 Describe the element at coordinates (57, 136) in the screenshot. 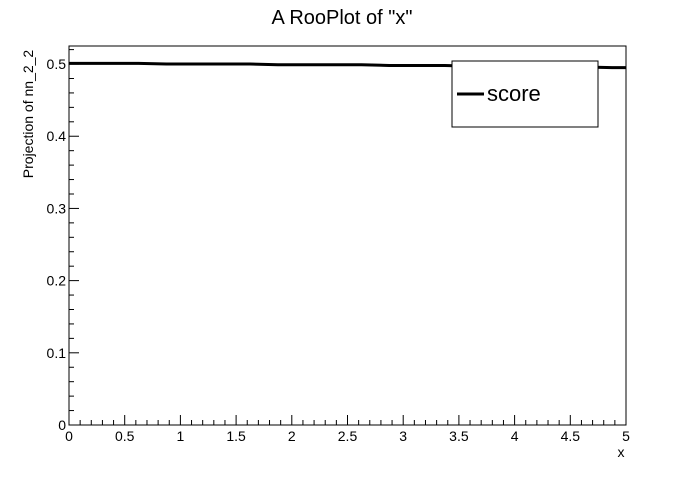

I see `y-tick-label: 0.4` at that location.